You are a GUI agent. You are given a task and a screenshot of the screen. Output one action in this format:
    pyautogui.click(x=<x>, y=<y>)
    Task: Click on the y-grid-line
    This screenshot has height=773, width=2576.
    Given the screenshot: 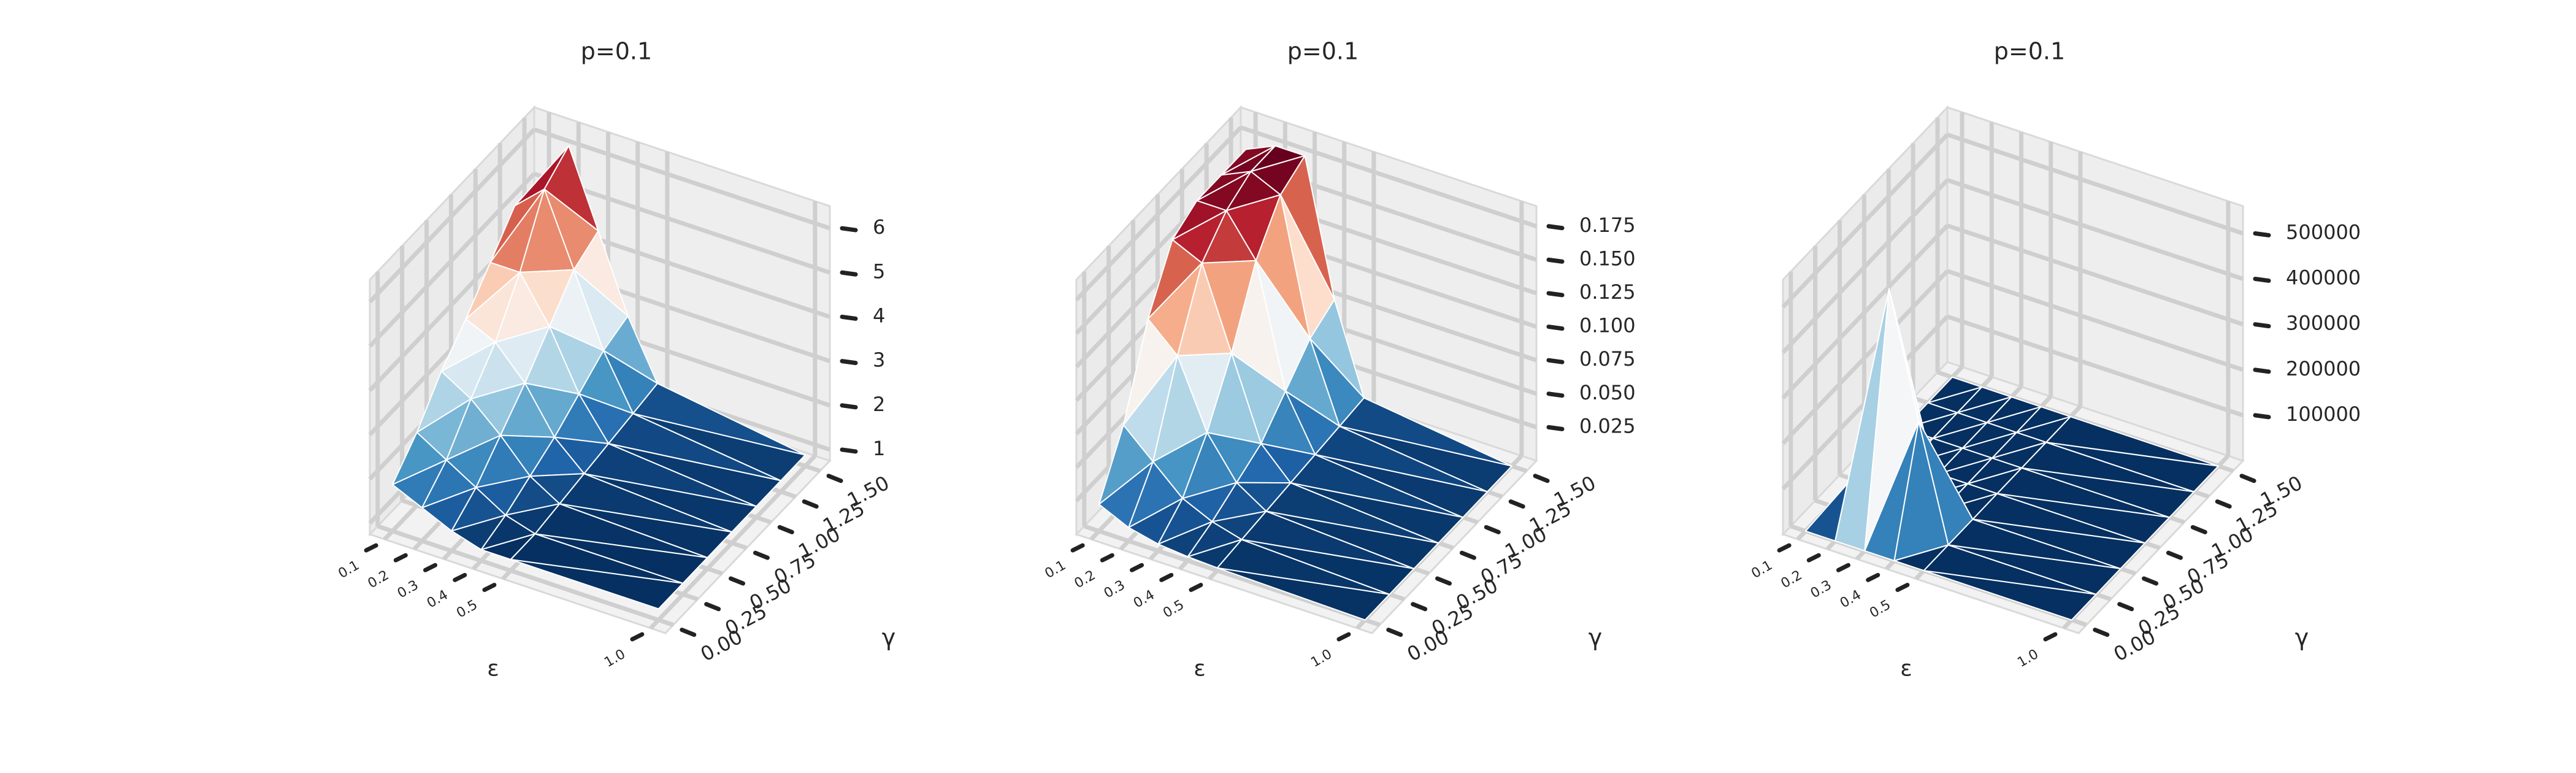 What is the action you would take?
    pyautogui.click(x=525, y=575)
    